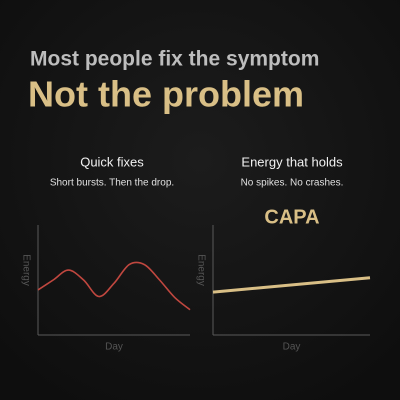  What do you see at coordinates (292, 161) in the screenshot?
I see `chart-title: Energy that holds` at bounding box center [292, 161].